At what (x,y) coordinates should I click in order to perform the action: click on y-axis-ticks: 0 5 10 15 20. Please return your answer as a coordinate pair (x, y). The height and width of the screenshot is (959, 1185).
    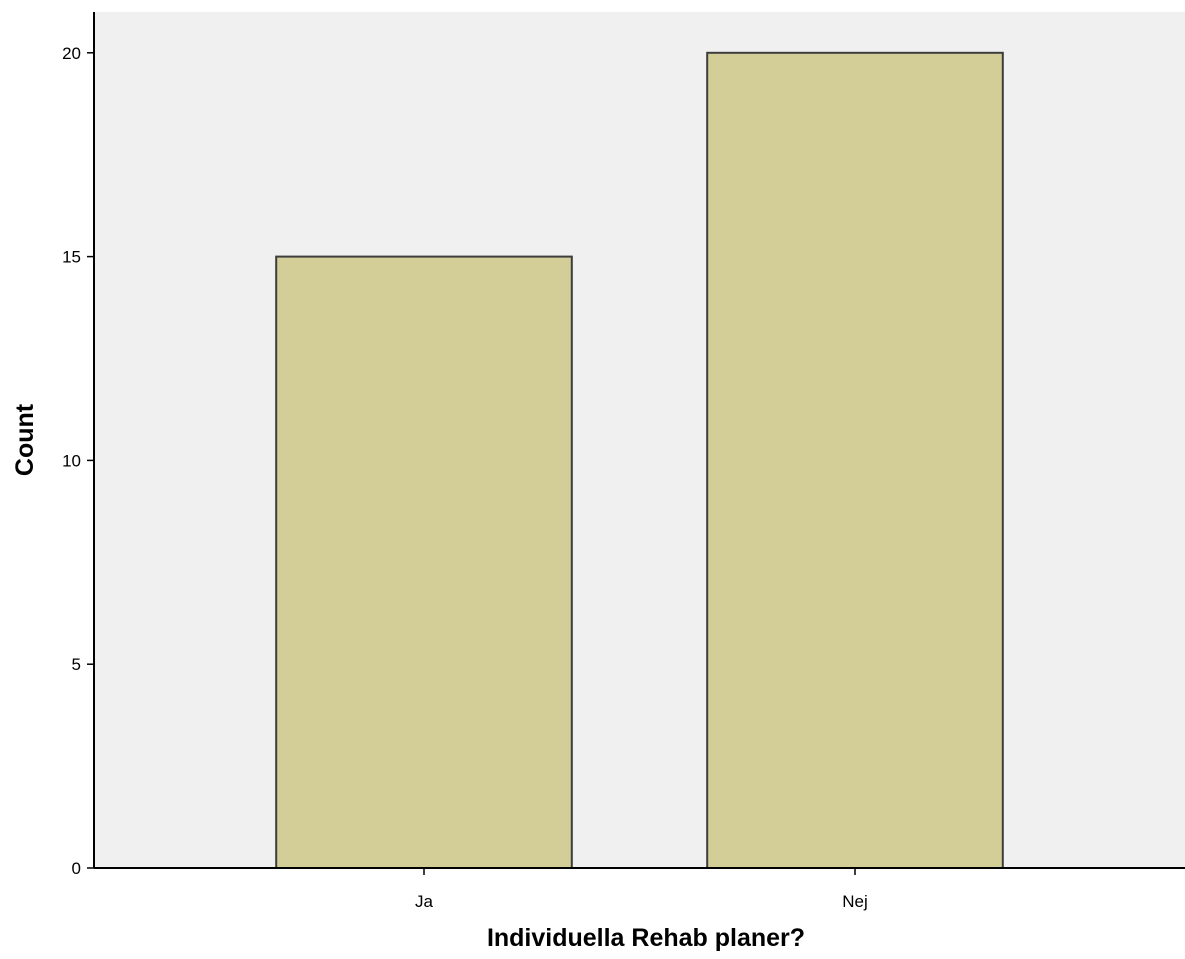
    Looking at the image, I should click on (78, 461).